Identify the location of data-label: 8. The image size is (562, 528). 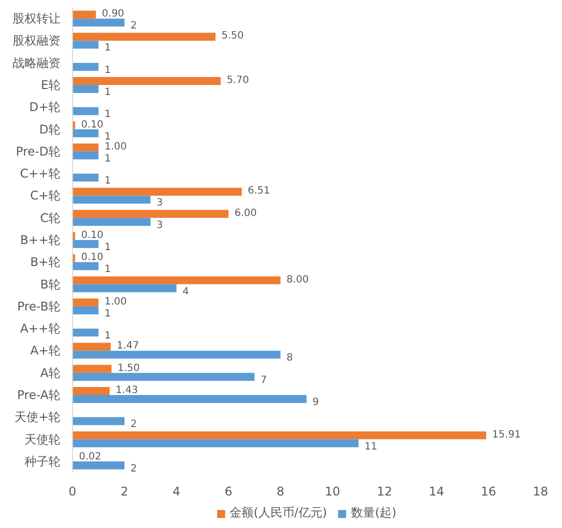
(289, 358).